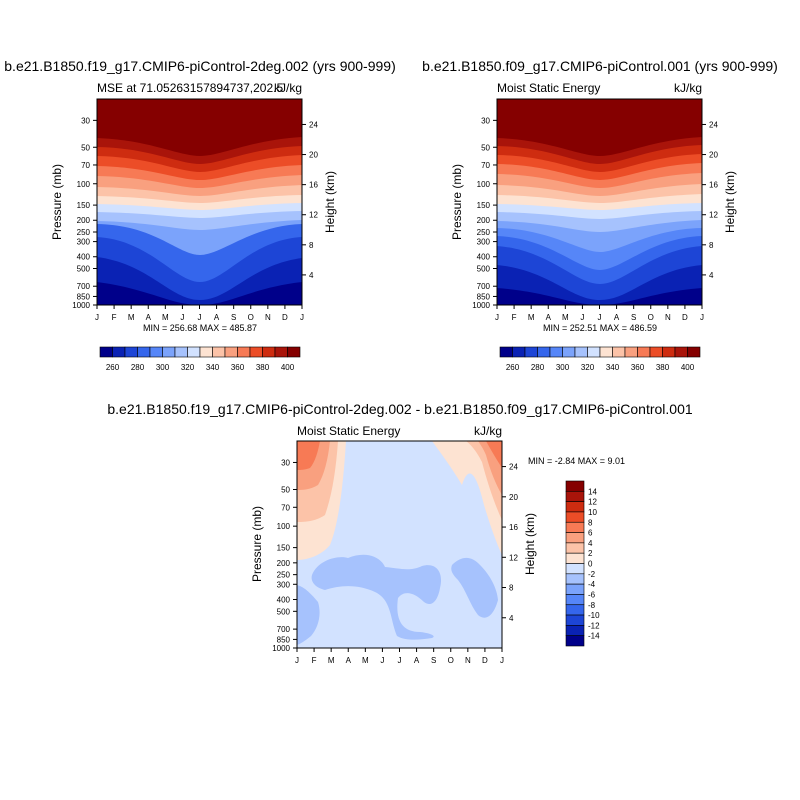  What do you see at coordinates (85, 120) in the screenshot?
I see `pressure-tick-label: 30` at bounding box center [85, 120].